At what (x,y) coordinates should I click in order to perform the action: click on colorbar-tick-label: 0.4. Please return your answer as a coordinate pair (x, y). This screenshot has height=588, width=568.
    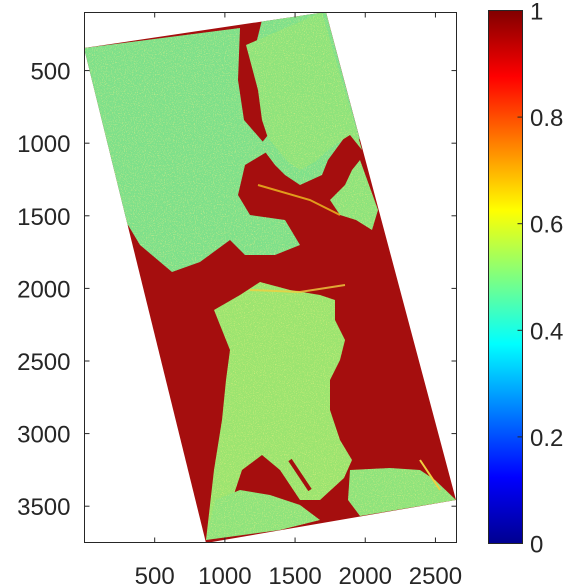
    Looking at the image, I should click on (546, 331).